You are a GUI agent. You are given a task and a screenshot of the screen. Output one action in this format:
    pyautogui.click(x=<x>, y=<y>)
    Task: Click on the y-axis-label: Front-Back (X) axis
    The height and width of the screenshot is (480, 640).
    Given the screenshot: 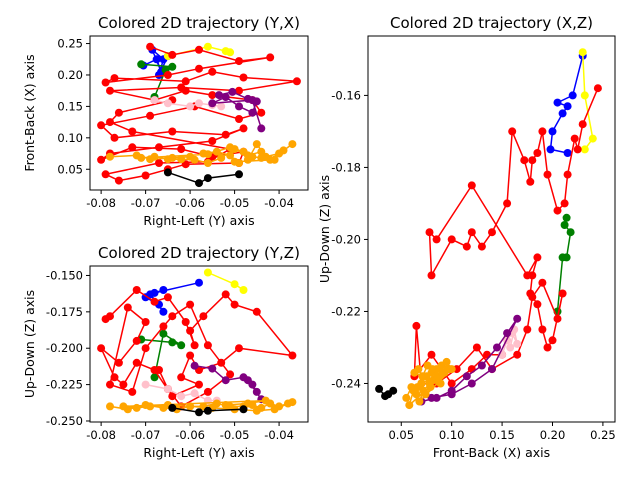 What is the action you would take?
    pyautogui.click(x=29, y=112)
    